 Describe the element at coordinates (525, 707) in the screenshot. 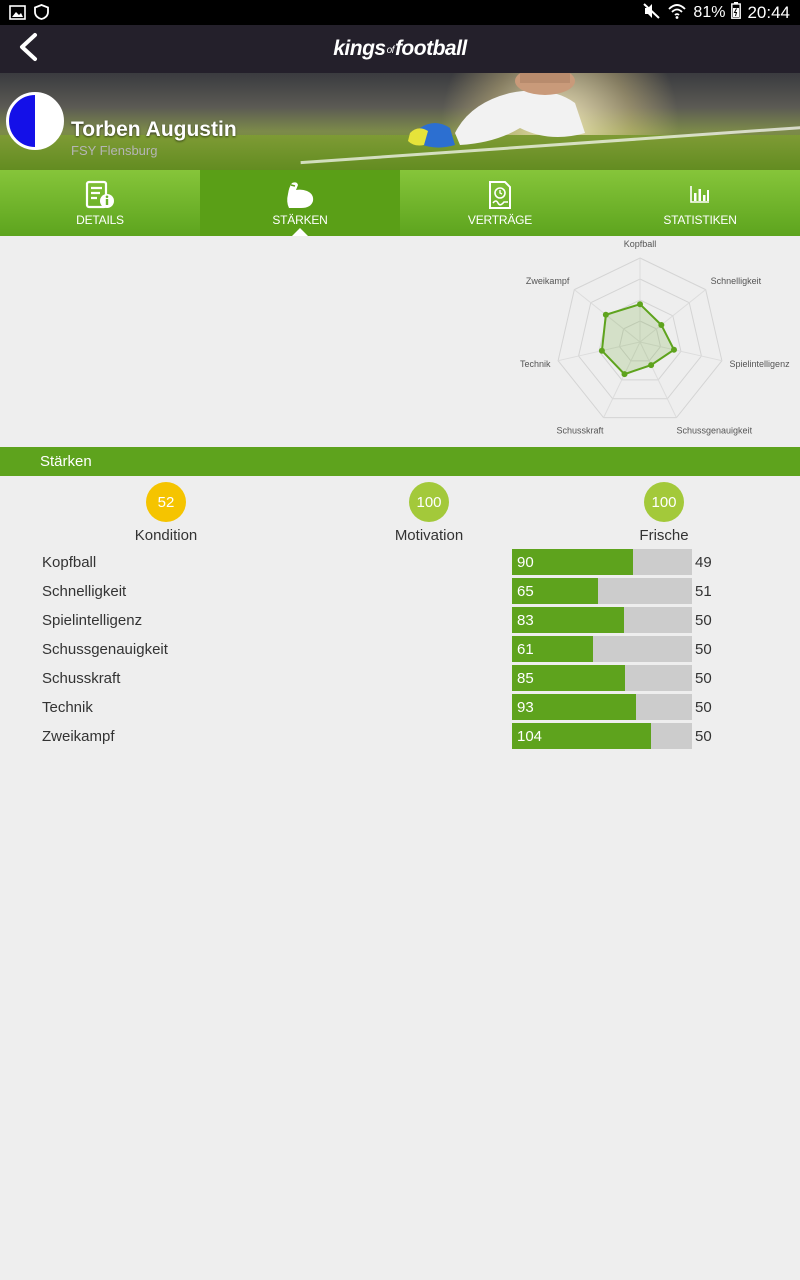

I see `strength-value: 93` at that location.